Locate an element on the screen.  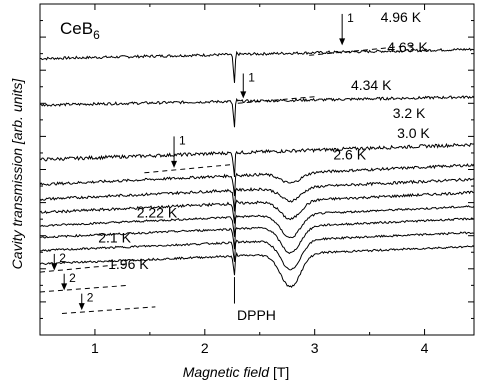
curve-label: 4.63 K is located at coordinates (407, 47).